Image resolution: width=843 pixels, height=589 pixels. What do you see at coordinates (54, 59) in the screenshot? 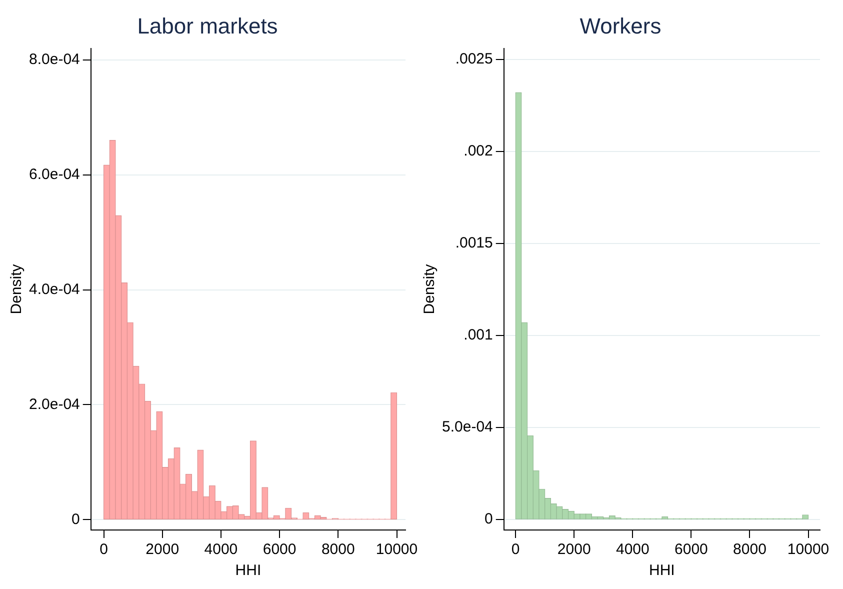
I see `y-tick-label: 8.0e-04` at bounding box center [54, 59].